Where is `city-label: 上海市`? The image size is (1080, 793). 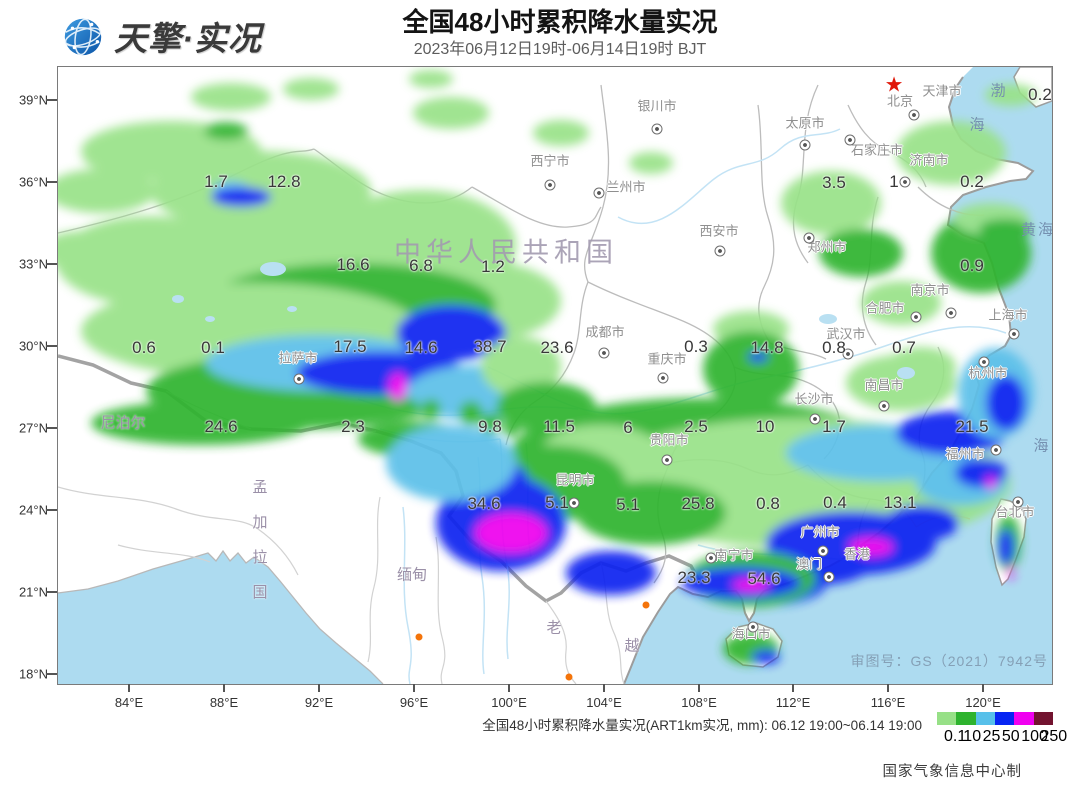
city-label: 上海市 is located at coordinates (1008, 315).